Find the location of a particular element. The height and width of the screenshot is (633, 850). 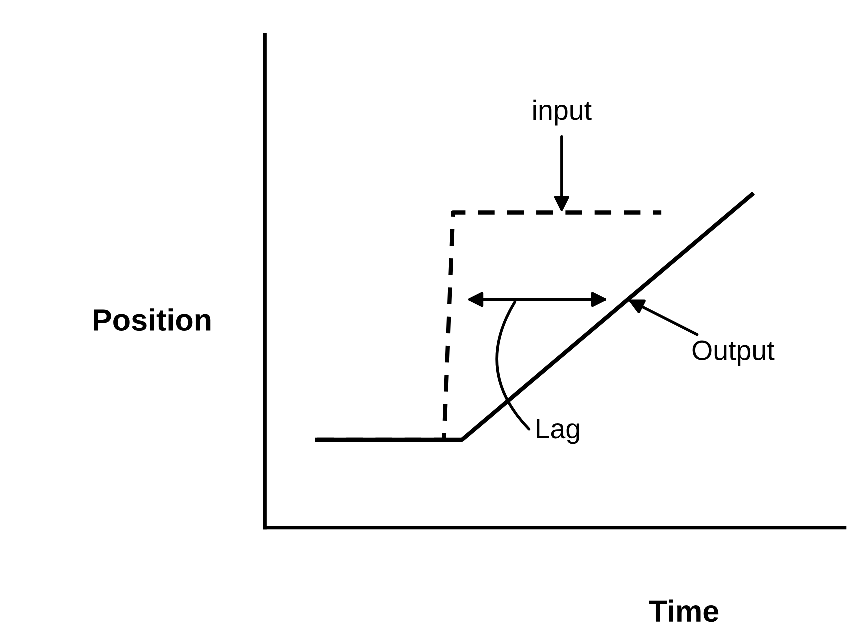

x-axis-title: Time is located at coordinates (684, 611).